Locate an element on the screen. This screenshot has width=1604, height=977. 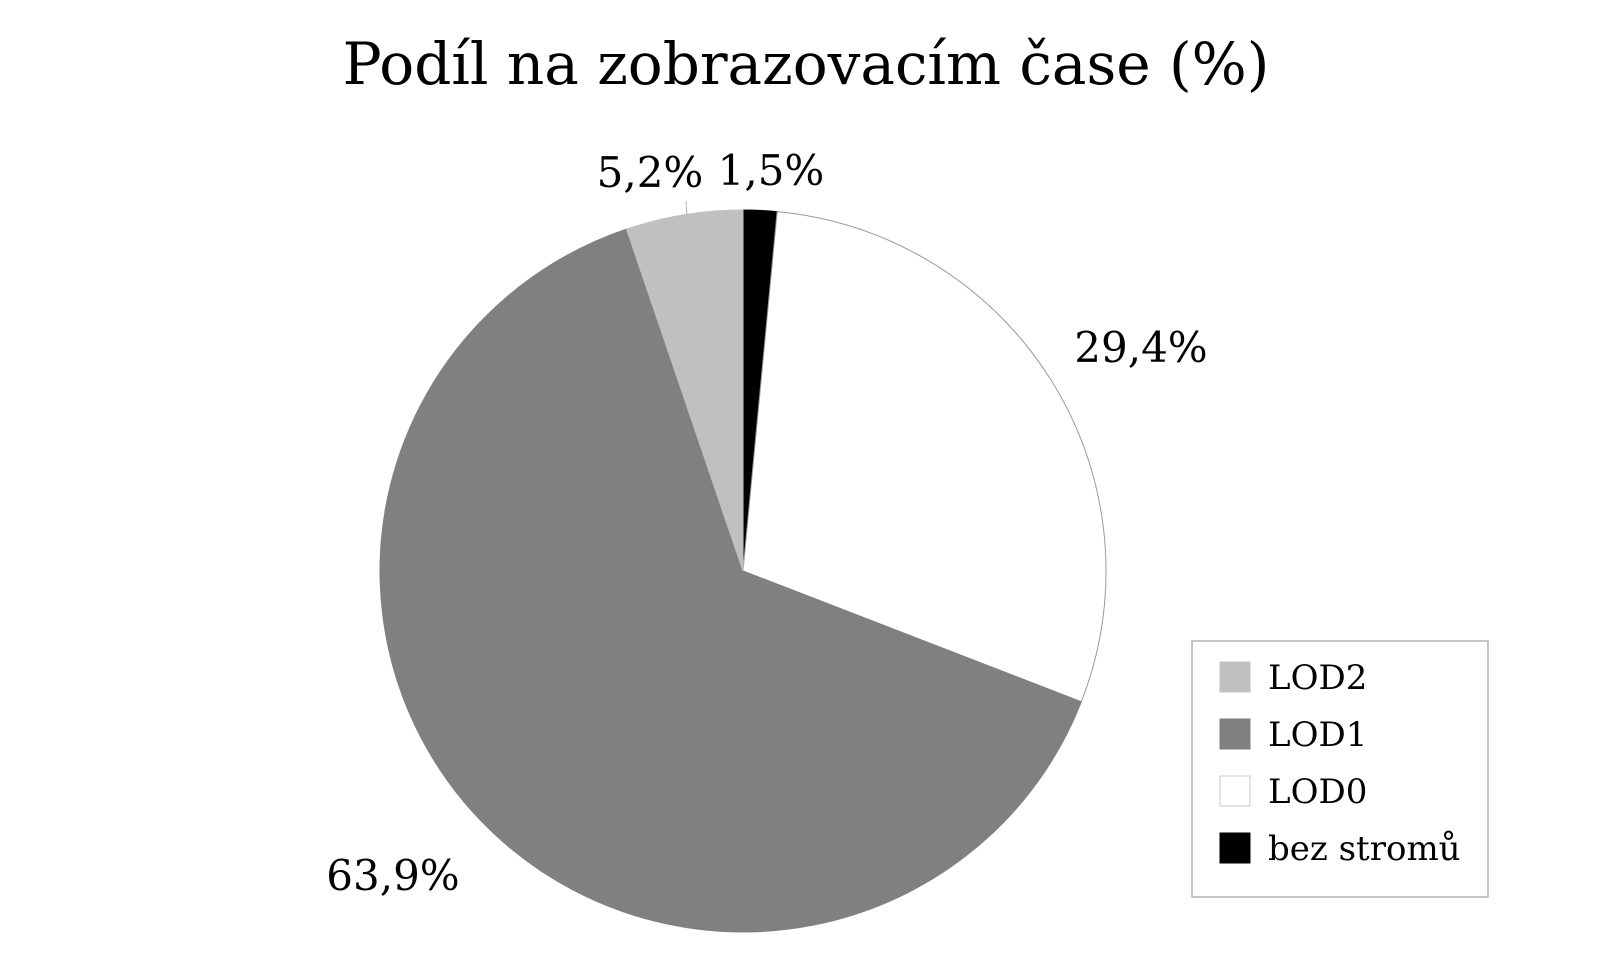
legend-swatch-lod1 is located at coordinates (1235, 734).